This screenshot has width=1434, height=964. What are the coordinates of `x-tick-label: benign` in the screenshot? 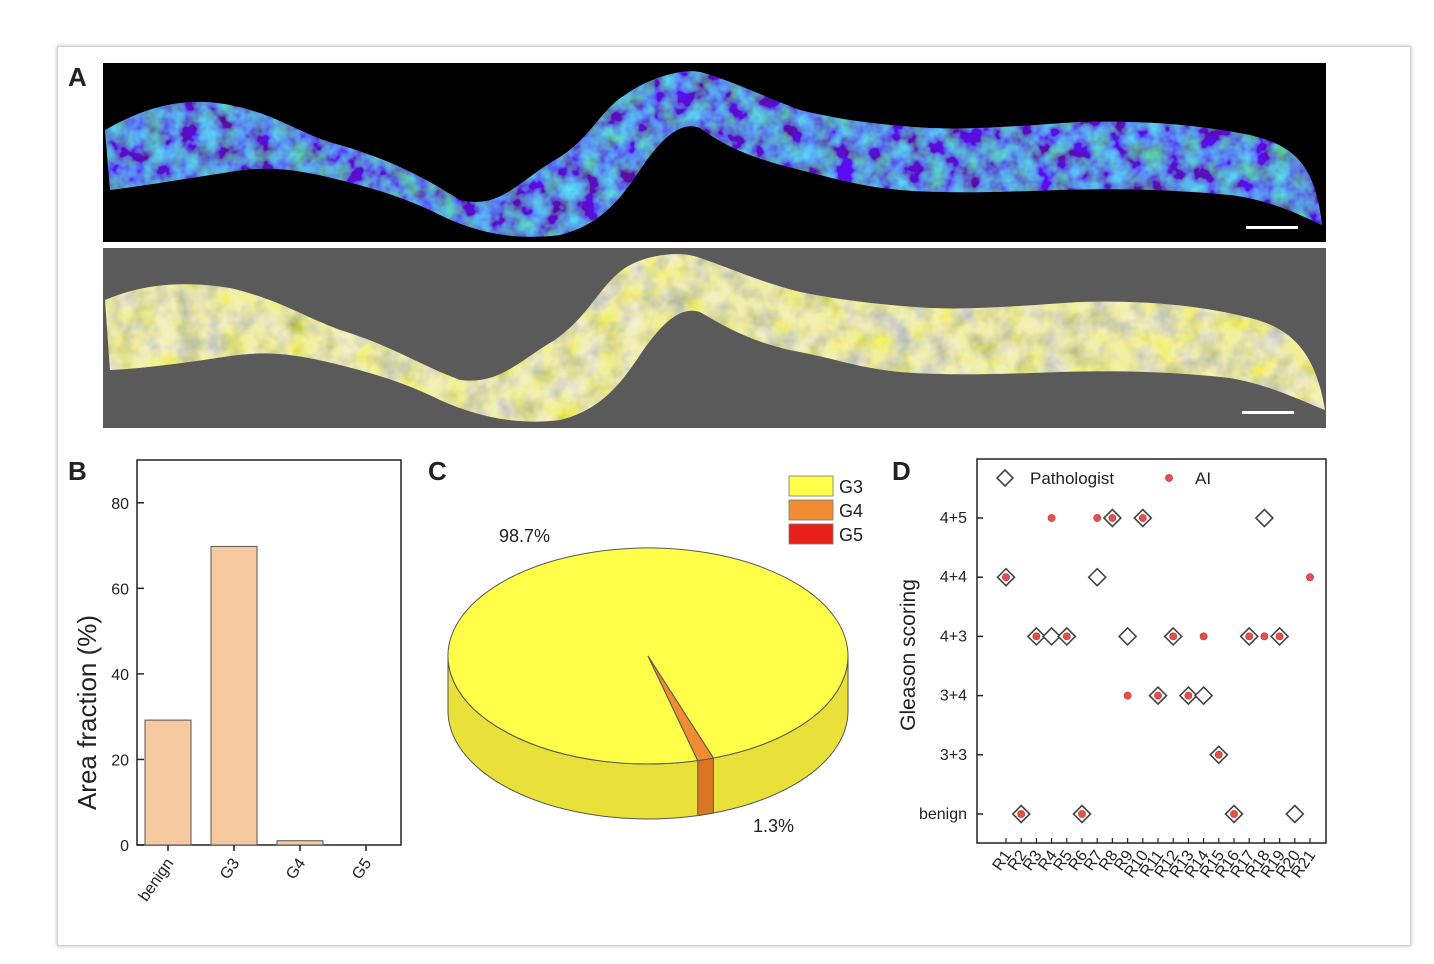 It's located at (156, 880).